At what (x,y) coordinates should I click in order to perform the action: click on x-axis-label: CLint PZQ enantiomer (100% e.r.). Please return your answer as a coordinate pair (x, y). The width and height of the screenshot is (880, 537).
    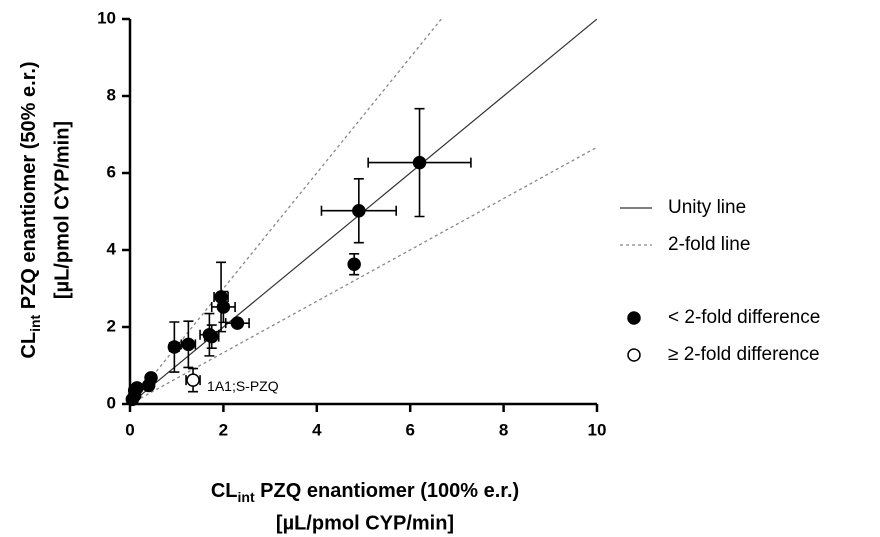
    Looking at the image, I should click on (365, 492).